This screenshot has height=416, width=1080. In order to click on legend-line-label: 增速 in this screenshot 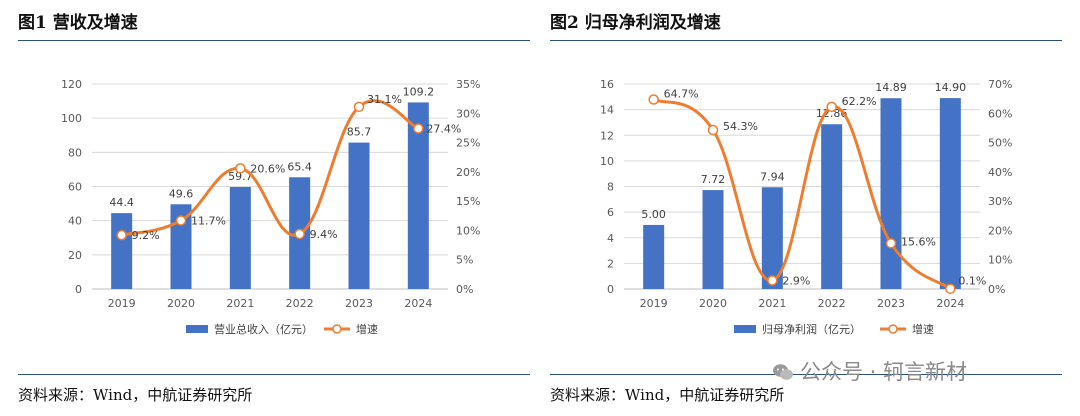, I will do `click(367, 329)`.